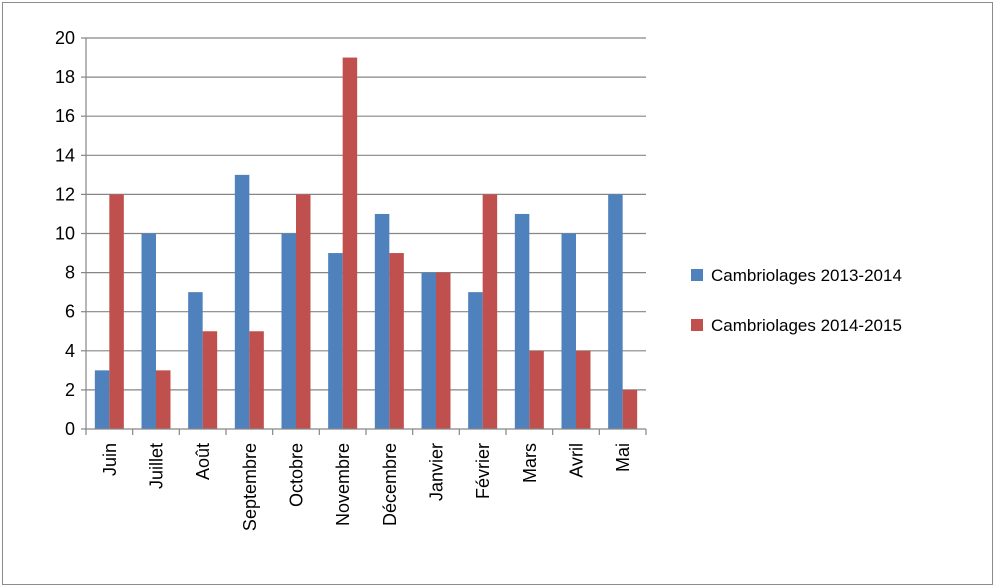 The width and height of the screenshot is (997, 588). I want to click on x-tick-label-avril: Avril, so click(577, 460).